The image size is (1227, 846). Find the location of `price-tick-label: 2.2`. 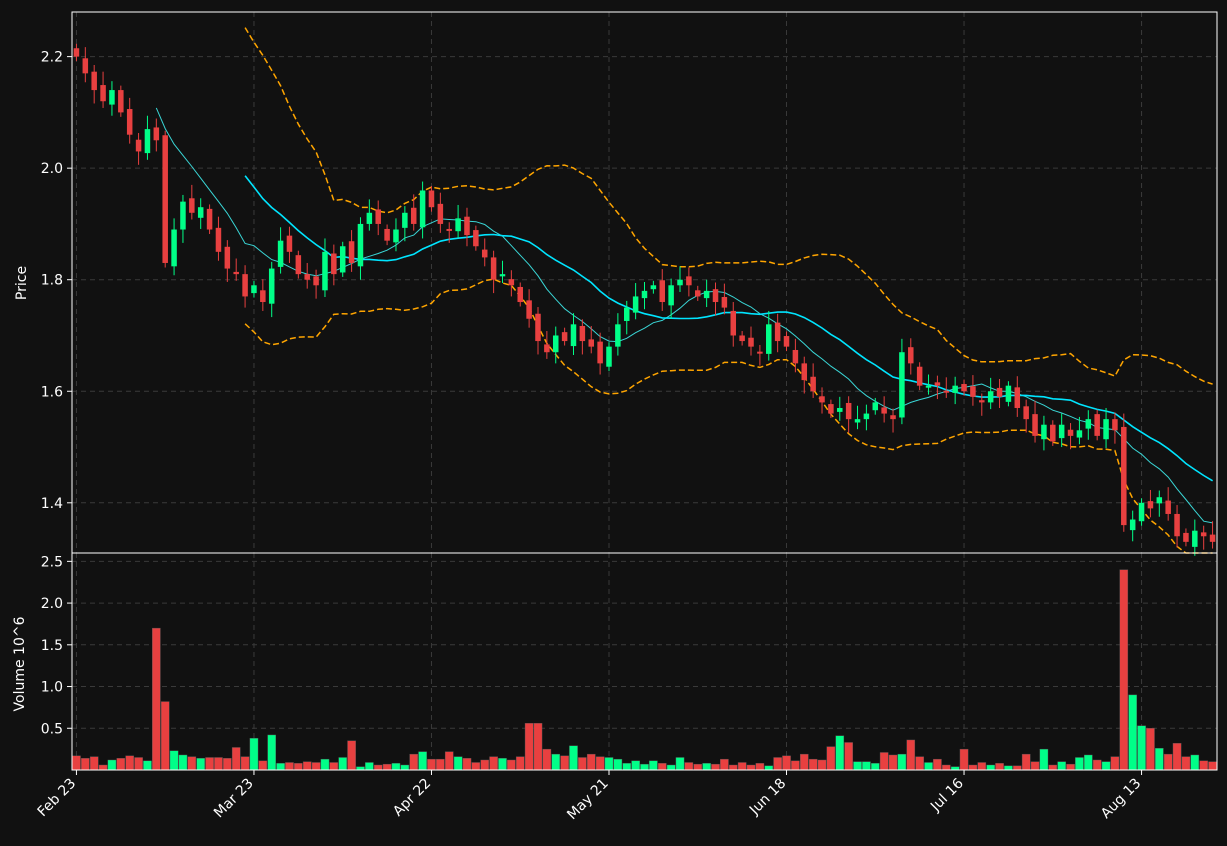

price-tick-label: 2.2 is located at coordinates (52, 58).